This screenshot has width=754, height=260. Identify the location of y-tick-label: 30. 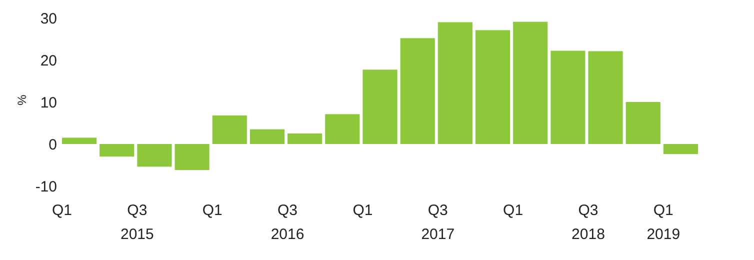
(48, 19).